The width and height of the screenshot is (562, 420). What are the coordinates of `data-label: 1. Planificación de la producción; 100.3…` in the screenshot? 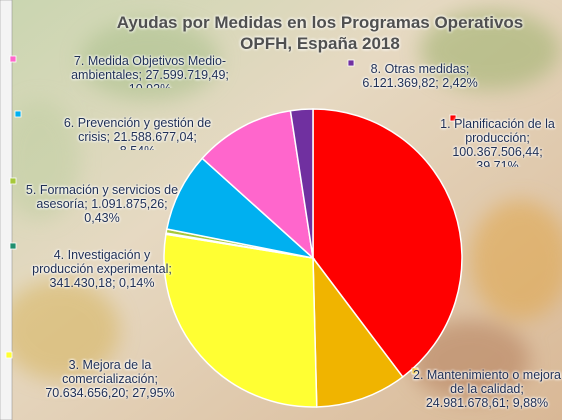 It's located at (497, 142).